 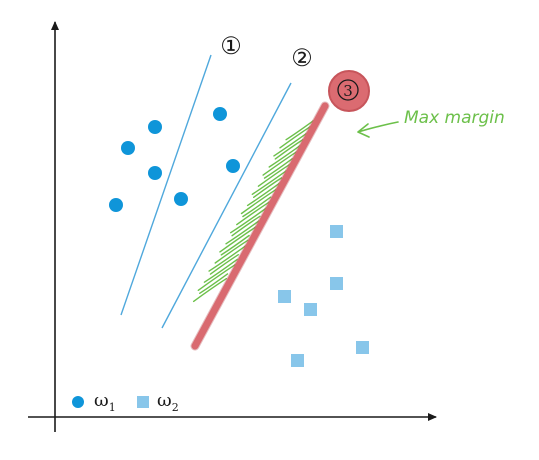 I want to click on annotation-max-margin: Max margin, so click(x=454, y=118).